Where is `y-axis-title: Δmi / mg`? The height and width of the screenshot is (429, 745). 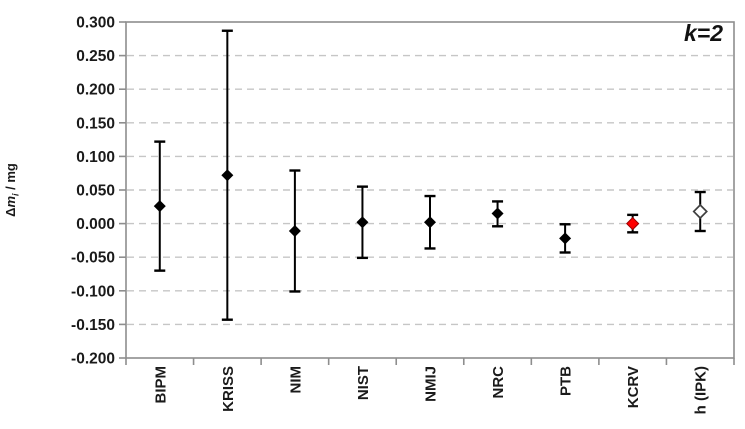
y-axis-title: Δmi / mg is located at coordinates (13, 190).